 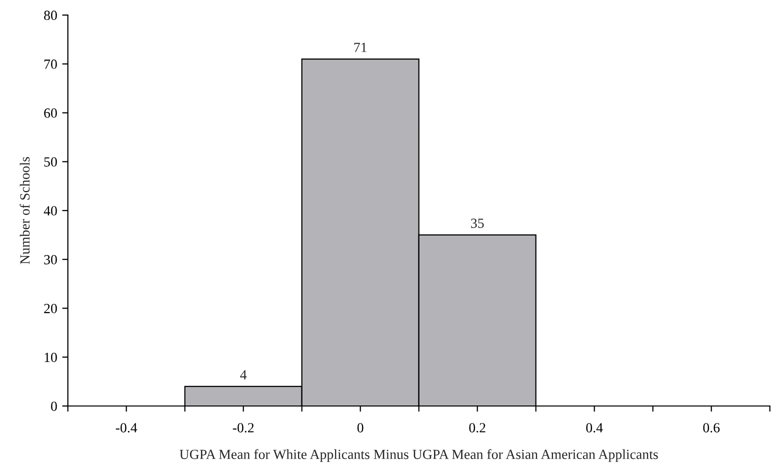 What do you see at coordinates (50, 211) in the screenshot?
I see `y-tick-label: 40` at bounding box center [50, 211].